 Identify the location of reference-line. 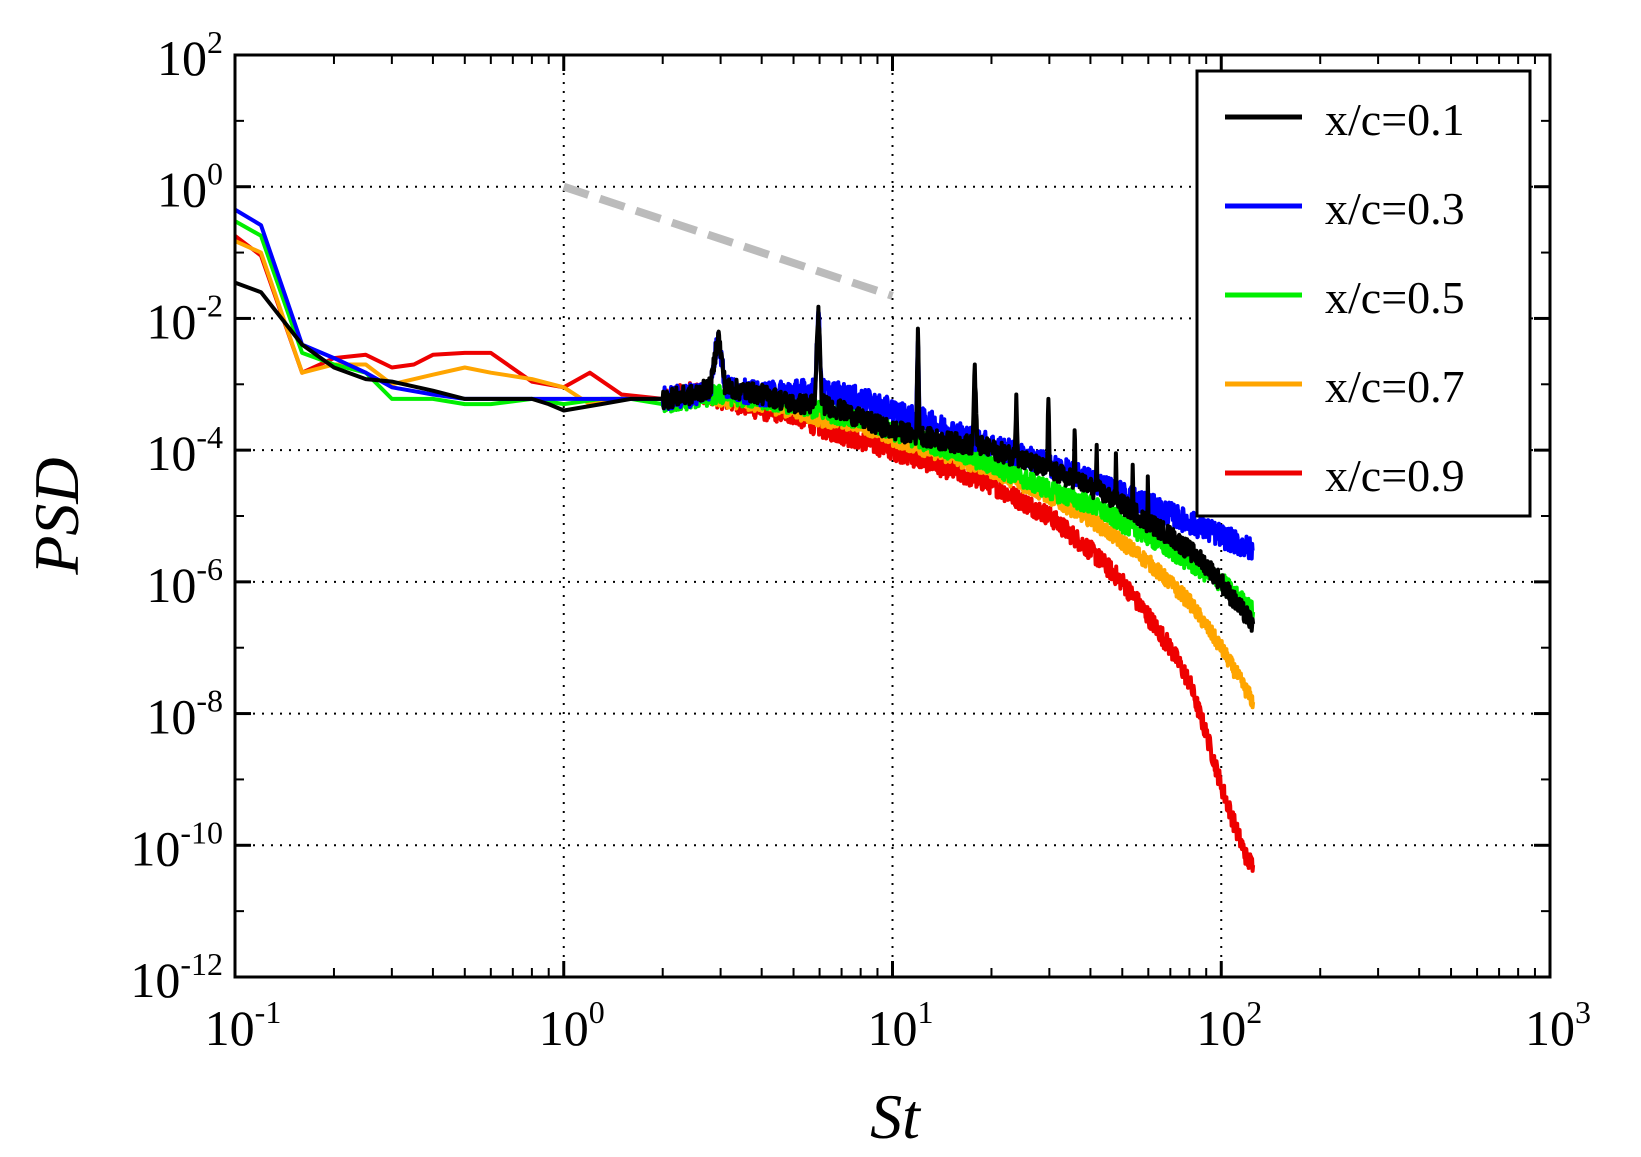
(728, 241).